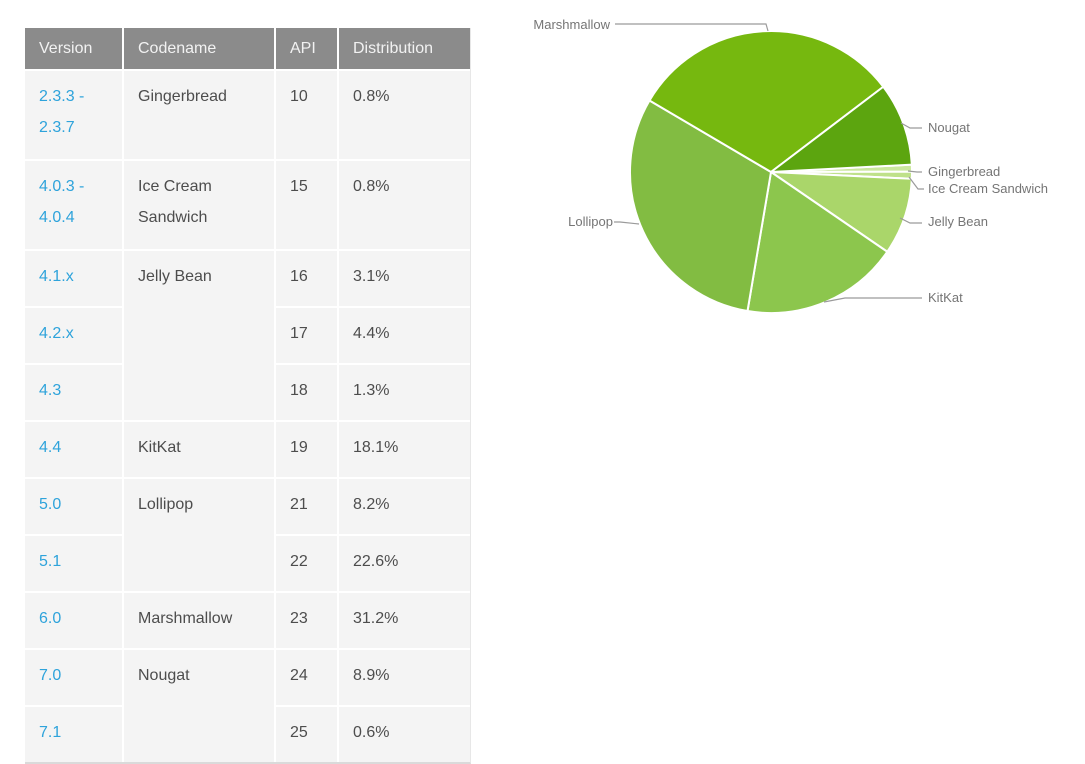  I want to click on pie-slice-nougat, so click(841, 129).